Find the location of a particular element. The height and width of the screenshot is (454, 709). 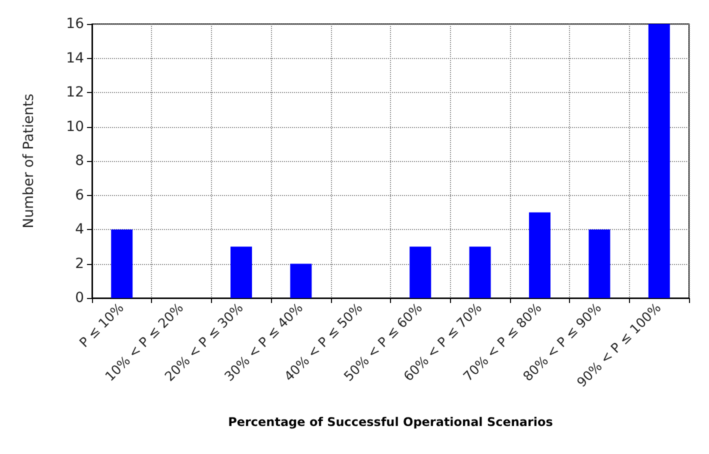

y-tick-label: 6 is located at coordinates (79, 195).